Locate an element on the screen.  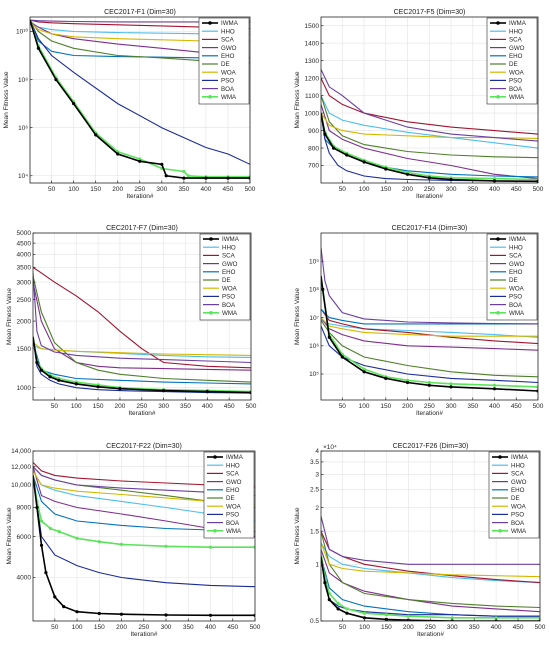
y-tick-label: 700 is located at coordinates (313, 166).